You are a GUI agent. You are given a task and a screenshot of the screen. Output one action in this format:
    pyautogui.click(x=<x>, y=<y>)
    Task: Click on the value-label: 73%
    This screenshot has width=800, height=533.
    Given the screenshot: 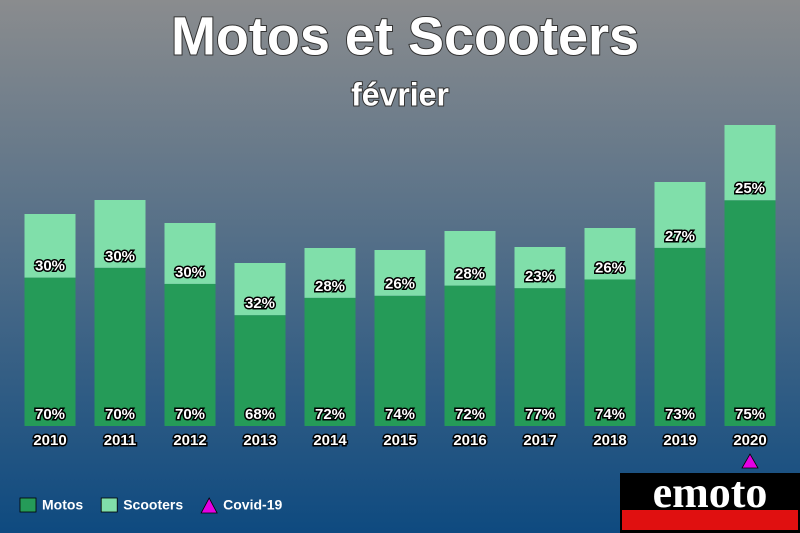 What is the action you would take?
    pyautogui.click(x=680, y=414)
    